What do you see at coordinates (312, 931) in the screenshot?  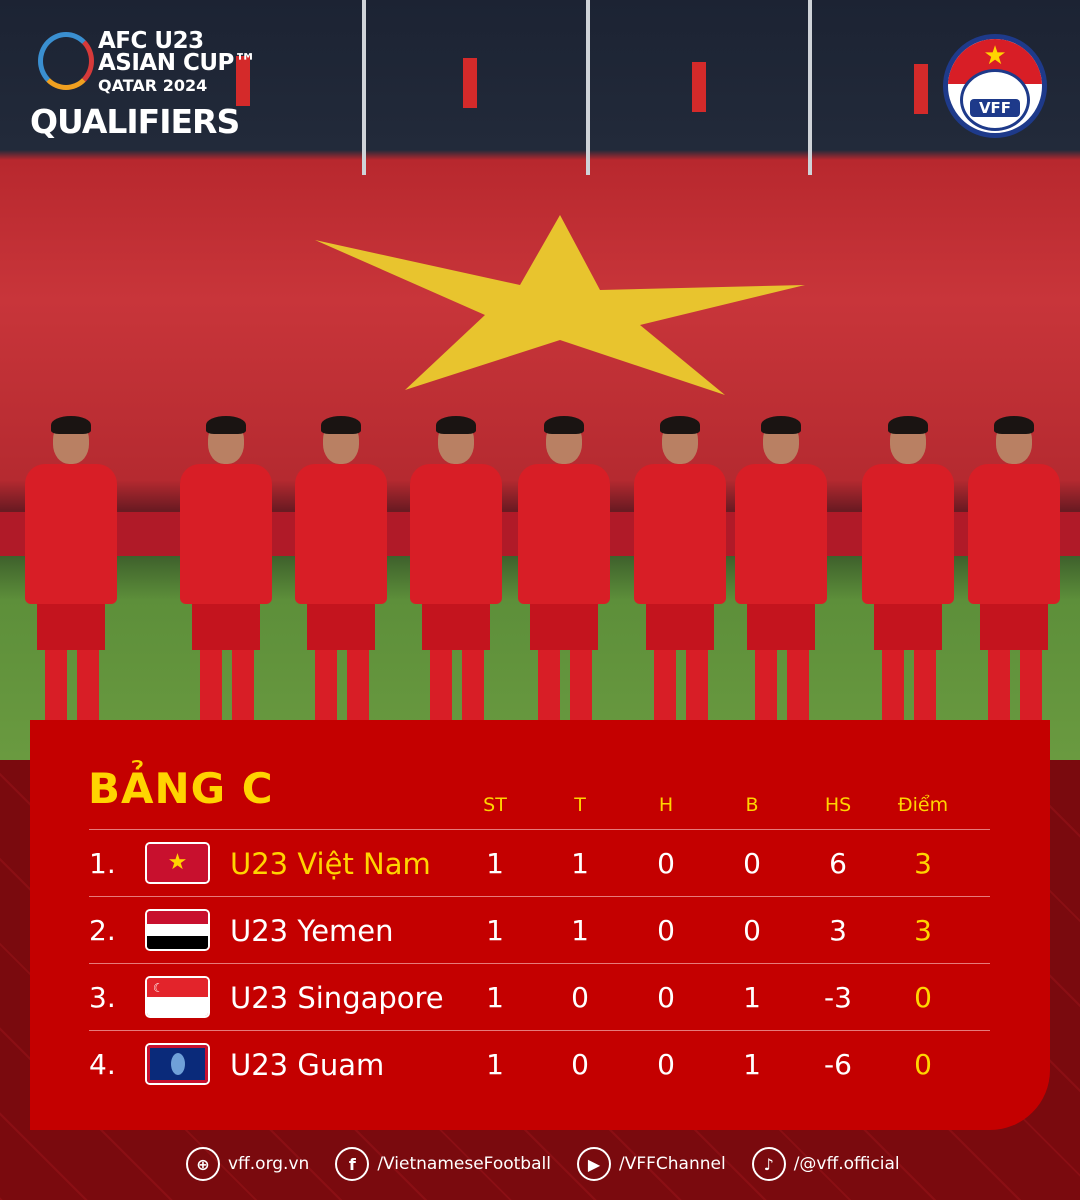 I see `team-name: U23 Yemen` at bounding box center [312, 931].